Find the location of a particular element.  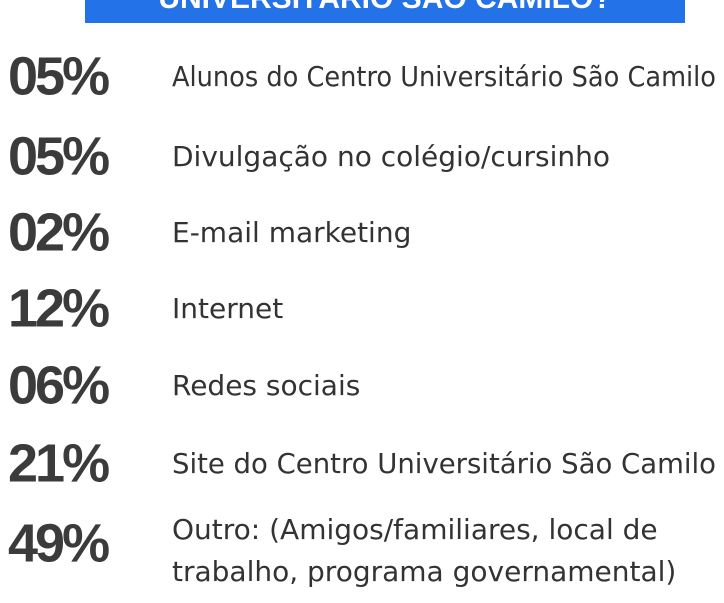

header-banner is located at coordinates (385, 11).